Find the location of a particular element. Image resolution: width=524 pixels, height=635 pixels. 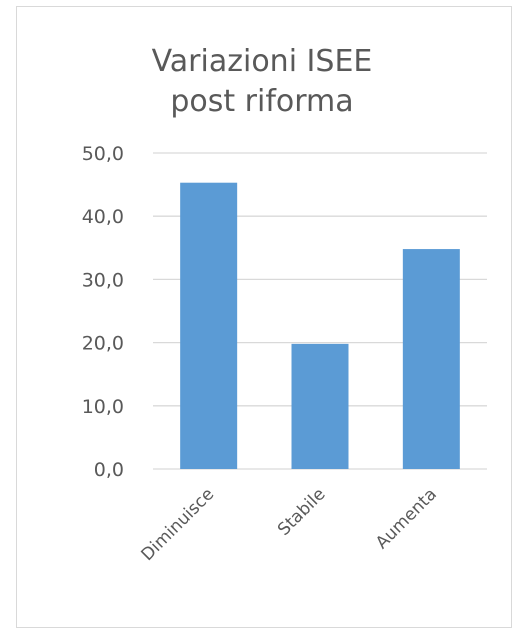

x-category-label: Diminuisce is located at coordinates (178, 524).